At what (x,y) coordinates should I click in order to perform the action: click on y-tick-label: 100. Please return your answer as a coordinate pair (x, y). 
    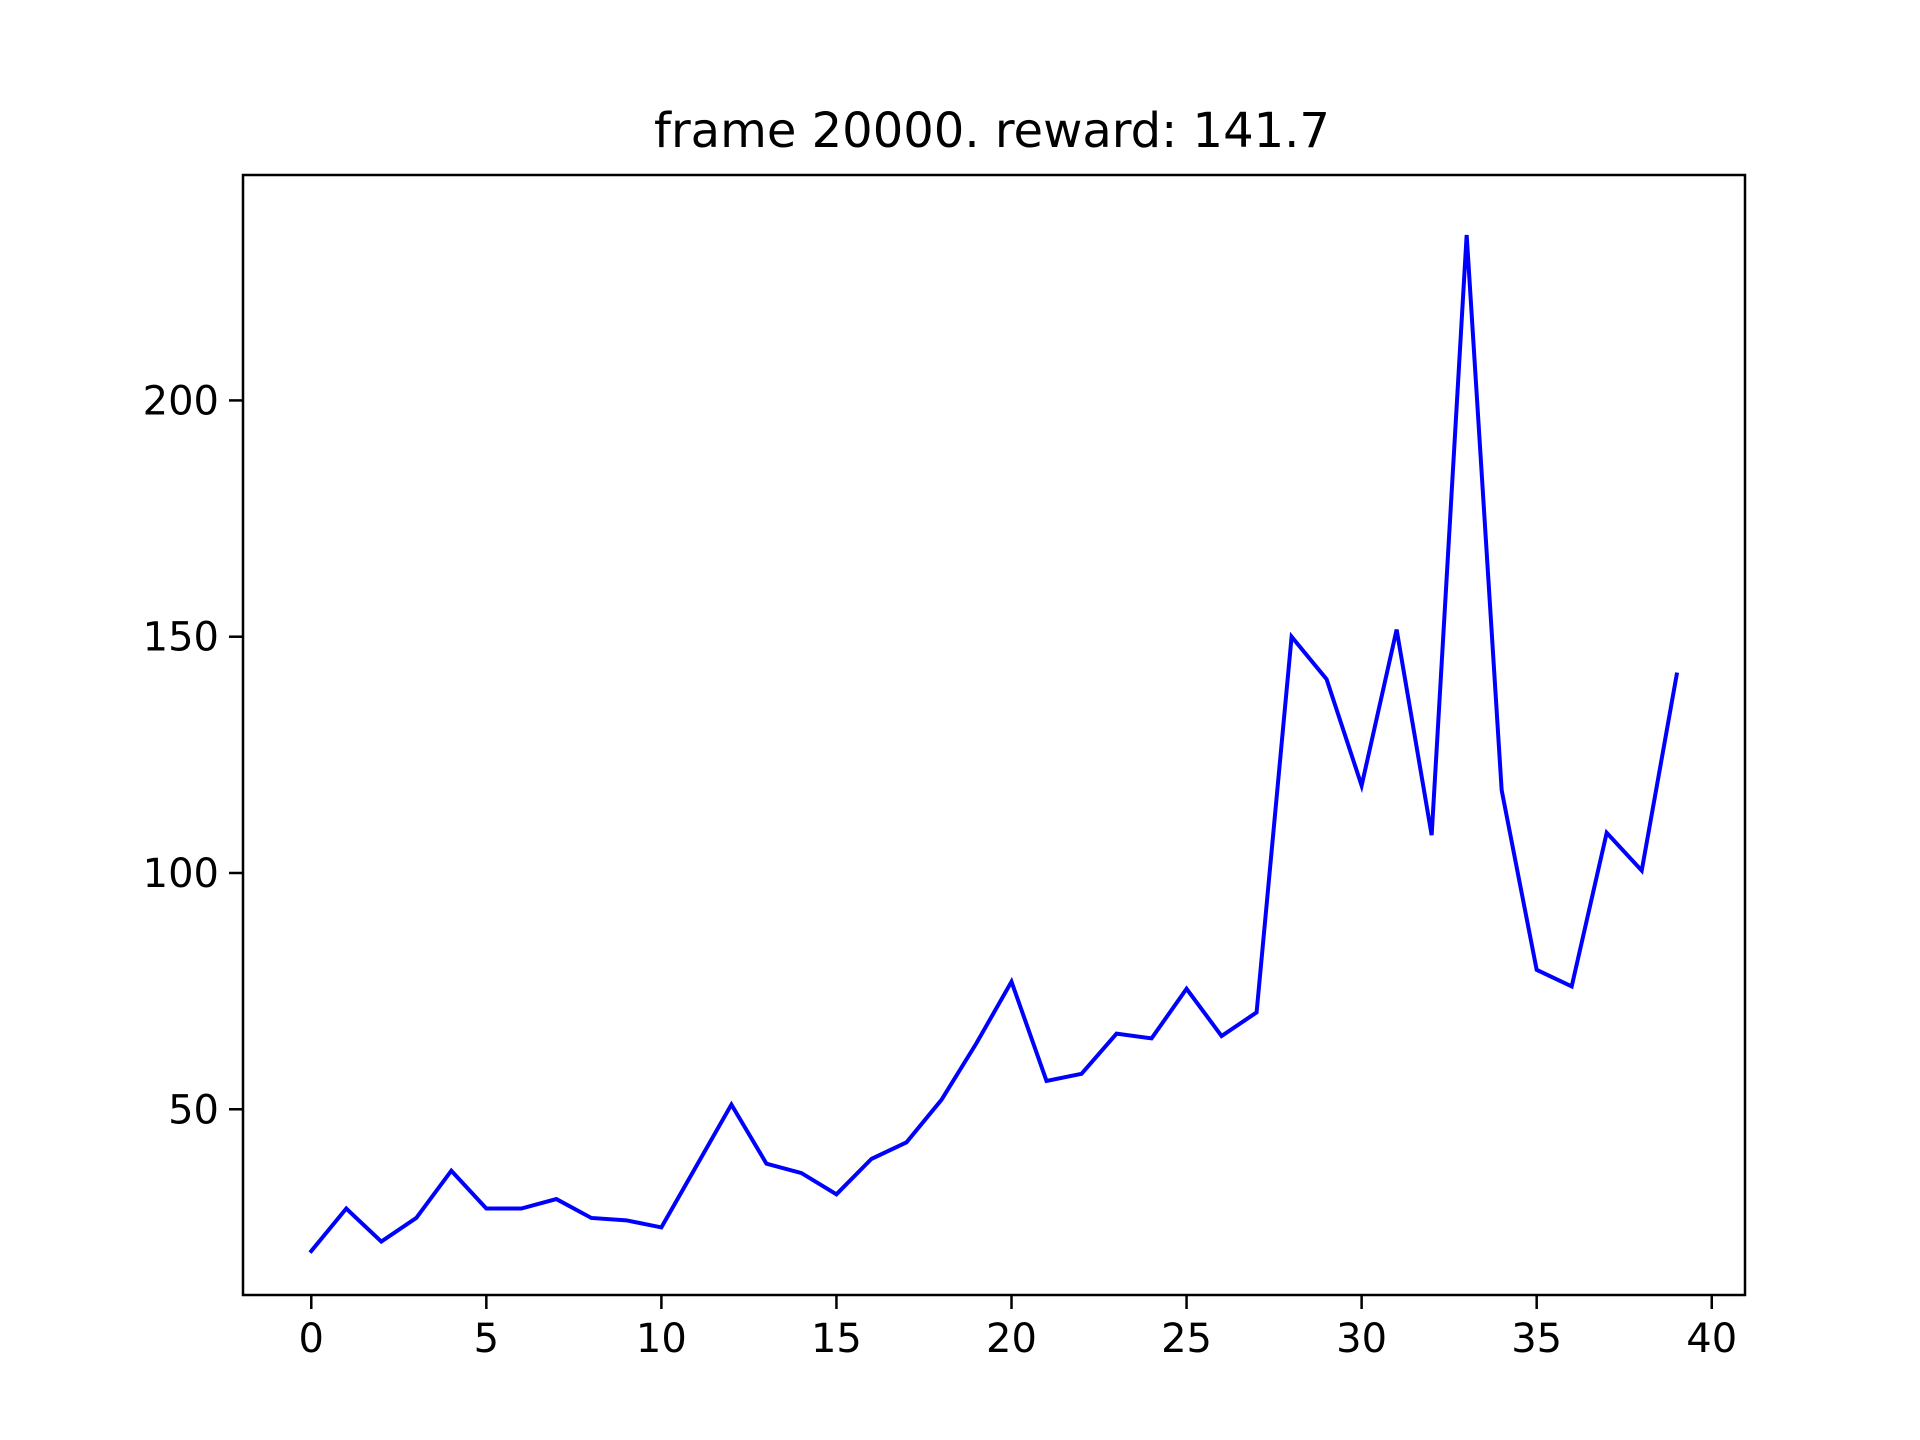
    Looking at the image, I should click on (181, 874).